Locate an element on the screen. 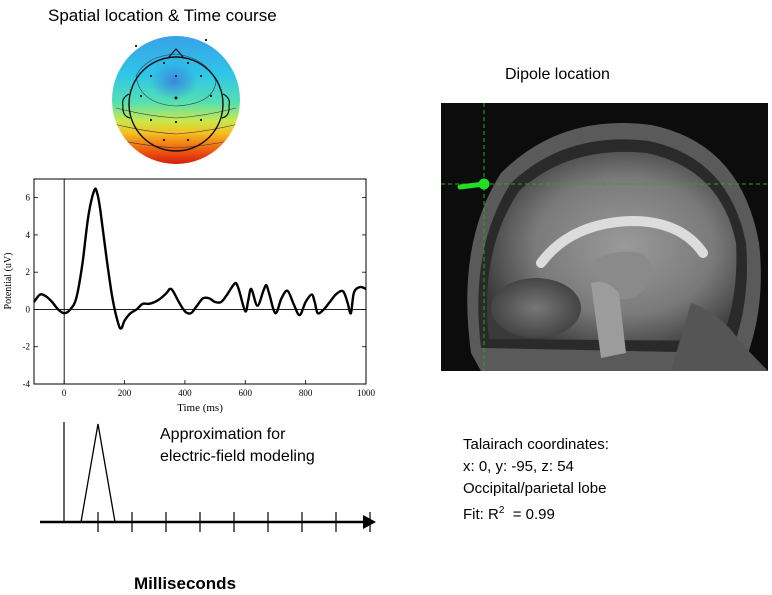  right-ear-icon is located at coordinates (225, 106).